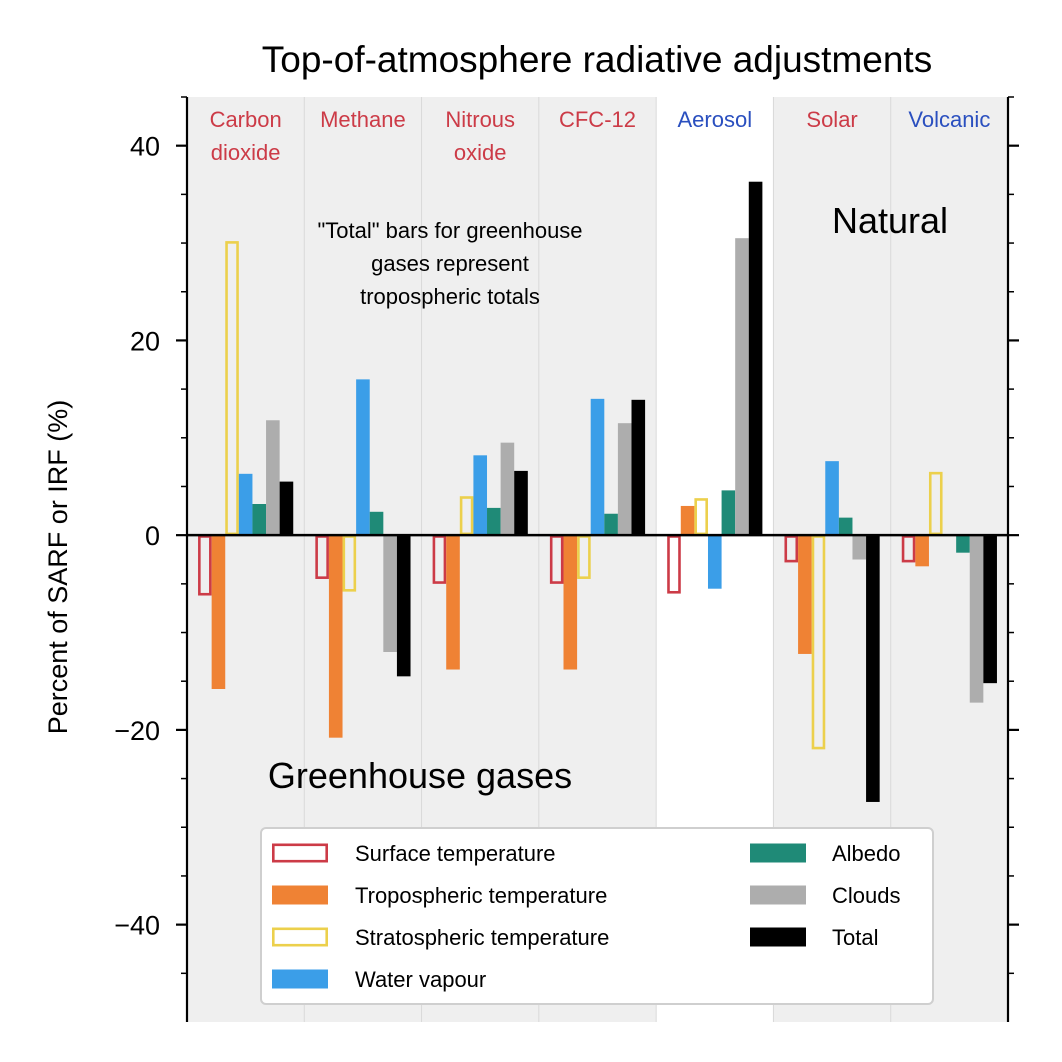 This screenshot has height=1062, width=1062. I want to click on bar-methane-surface-temperature, so click(322, 557).